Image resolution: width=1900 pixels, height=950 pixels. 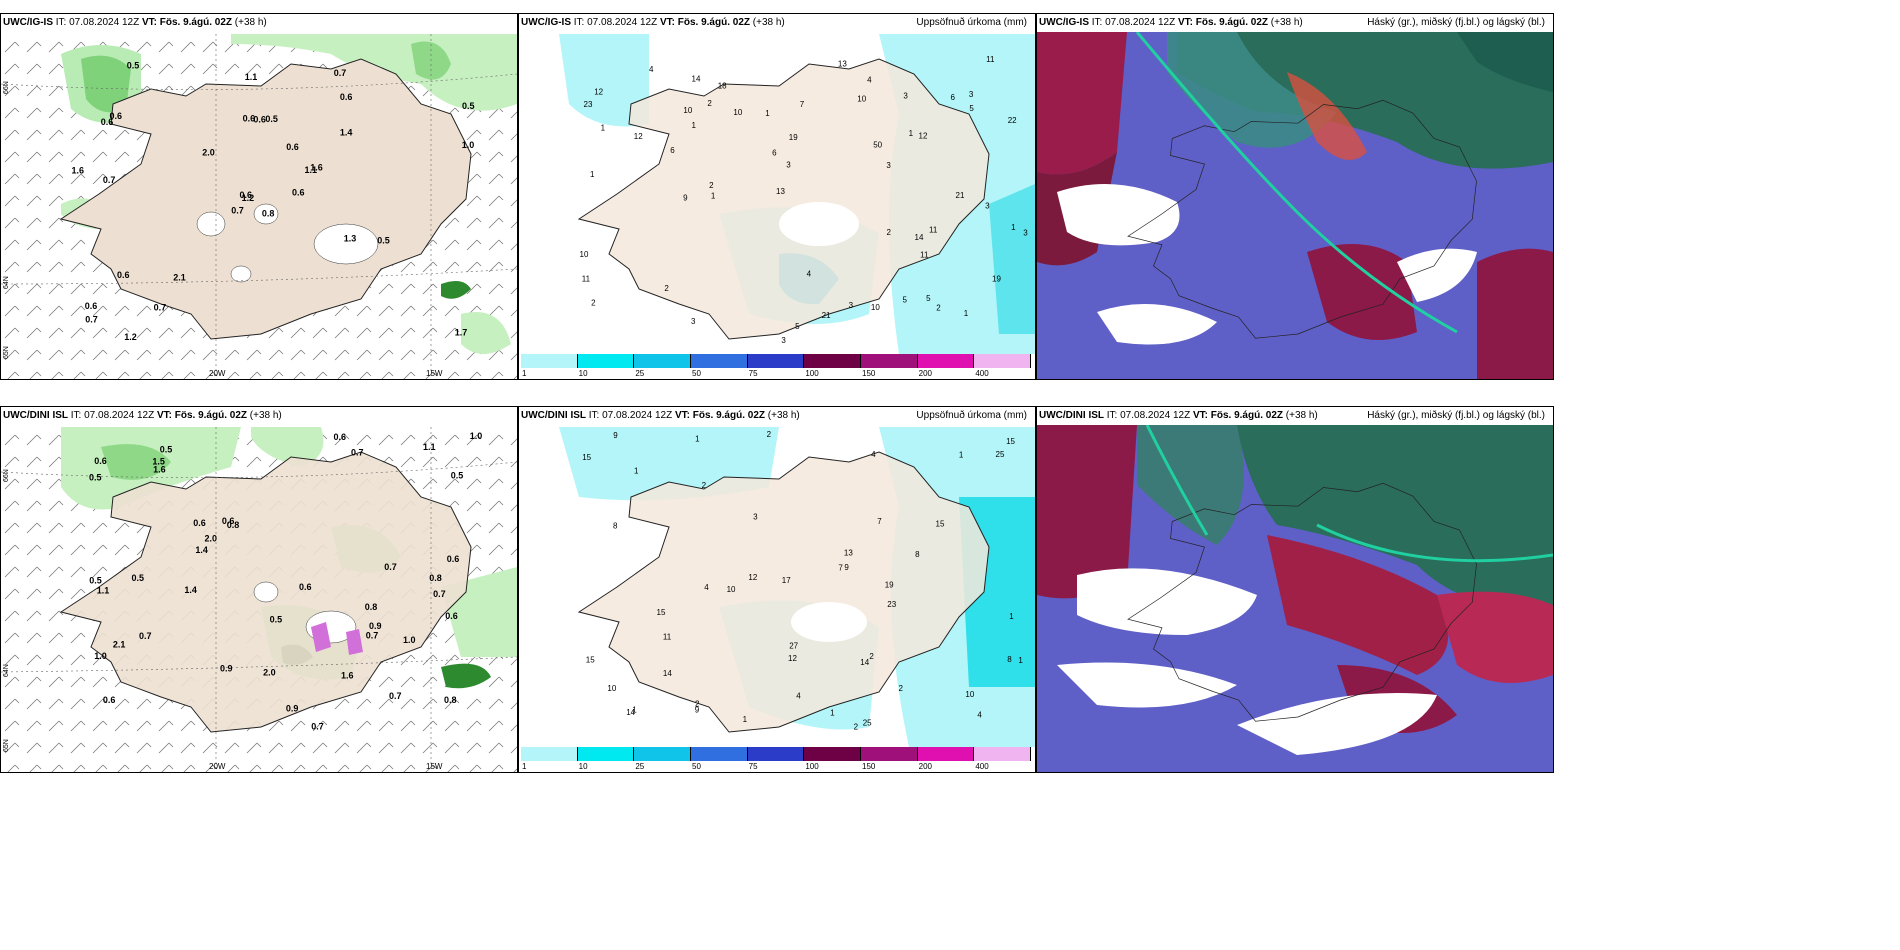 What do you see at coordinates (753, 766) in the screenshot?
I see `colorbar-tick: 75` at bounding box center [753, 766].